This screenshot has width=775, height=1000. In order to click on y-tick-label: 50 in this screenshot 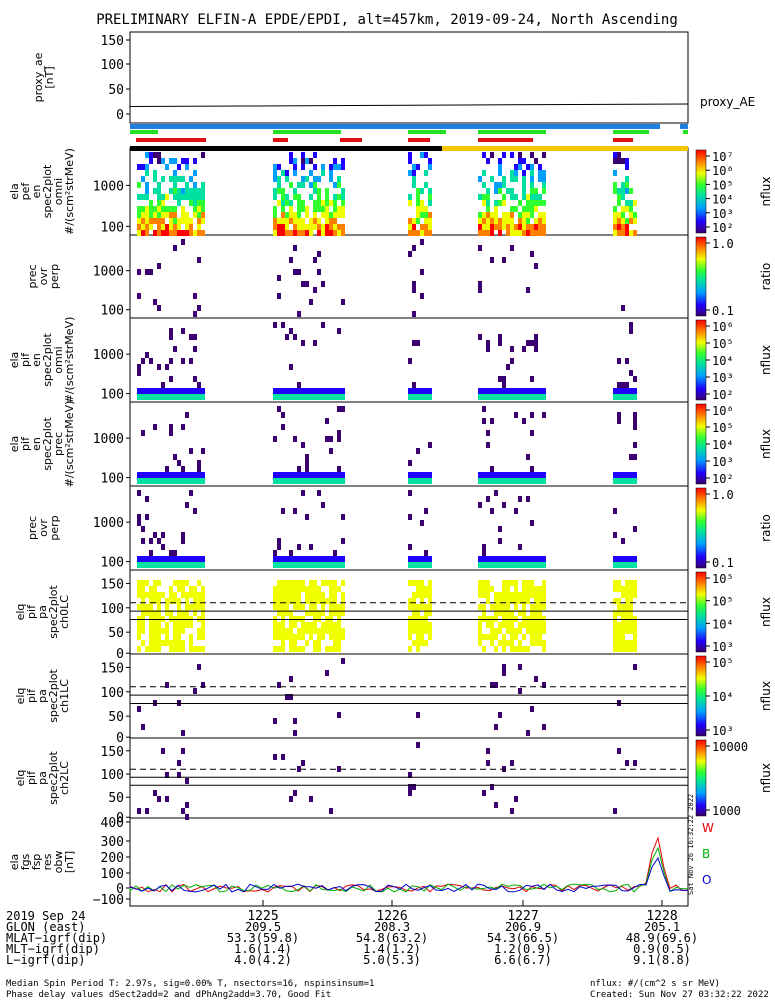, I will do `click(116, 633)`.